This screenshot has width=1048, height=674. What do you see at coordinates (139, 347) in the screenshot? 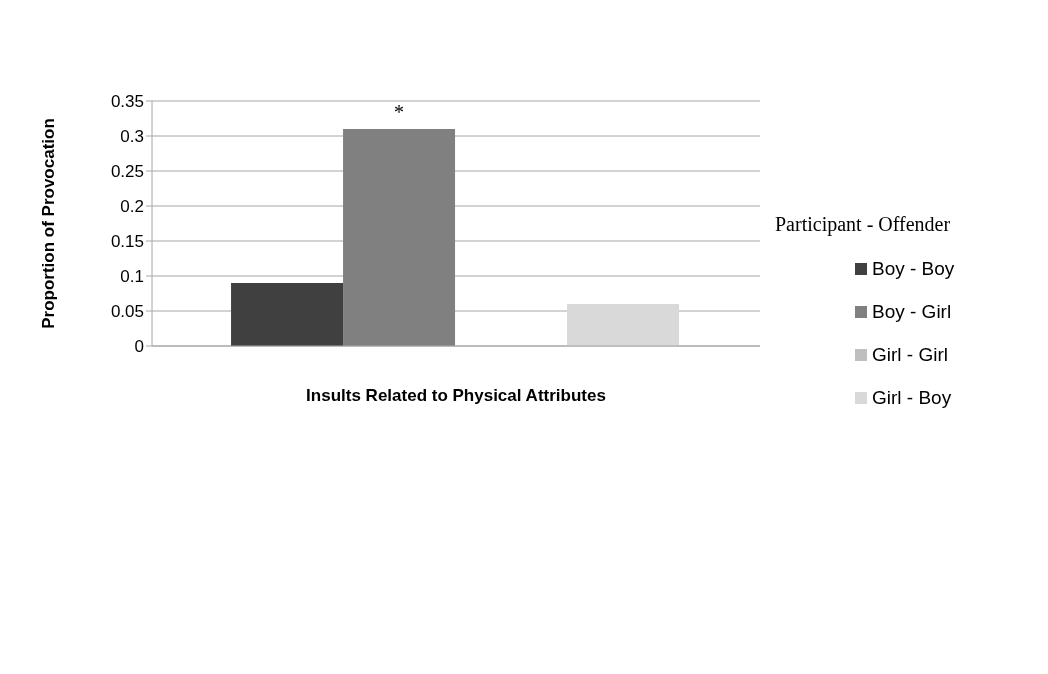
I see `y-tick-label: 0` at bounding box center [139, 347].